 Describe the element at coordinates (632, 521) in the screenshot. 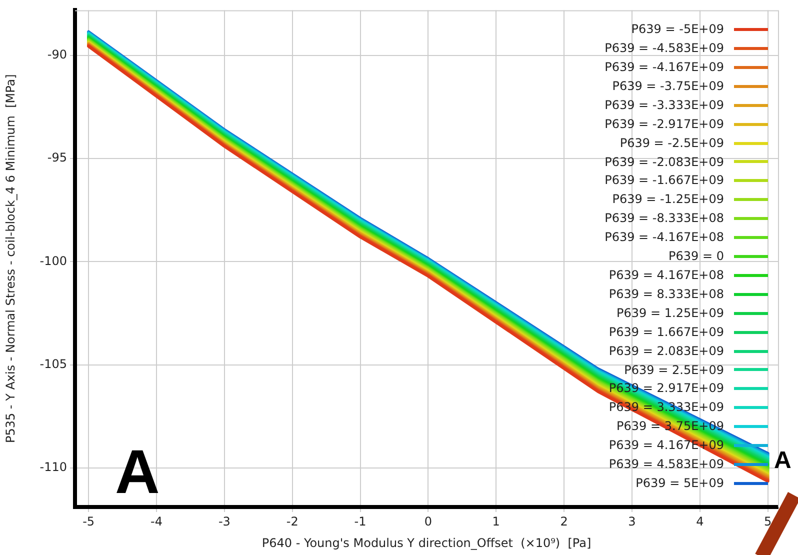

I see `x-tick-label: 3` at that location.